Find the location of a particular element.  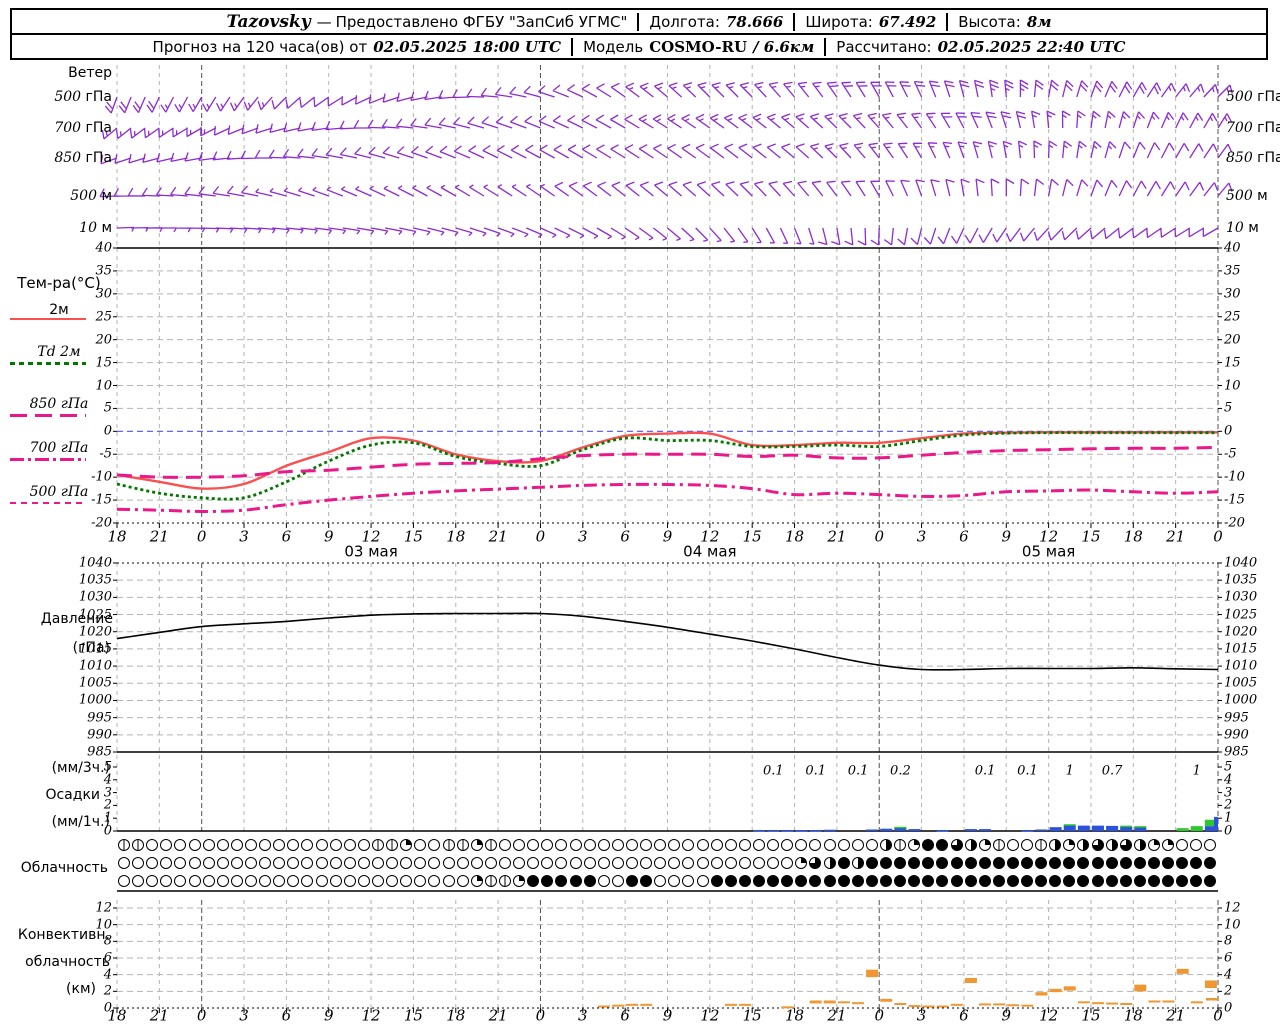

legend-label-t2m: 2м is located at coordinates (59, 310).